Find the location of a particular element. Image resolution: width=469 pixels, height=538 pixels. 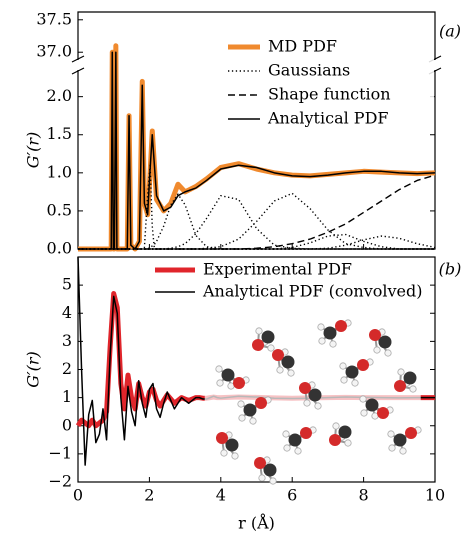

y-tick-label: −1 is located at coordinates (60, 452).